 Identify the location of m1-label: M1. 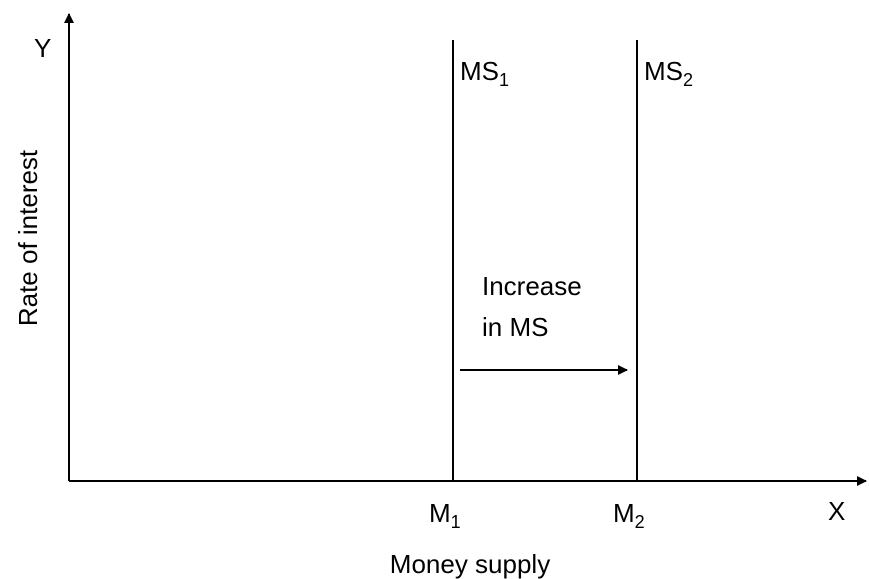
(445, 515).